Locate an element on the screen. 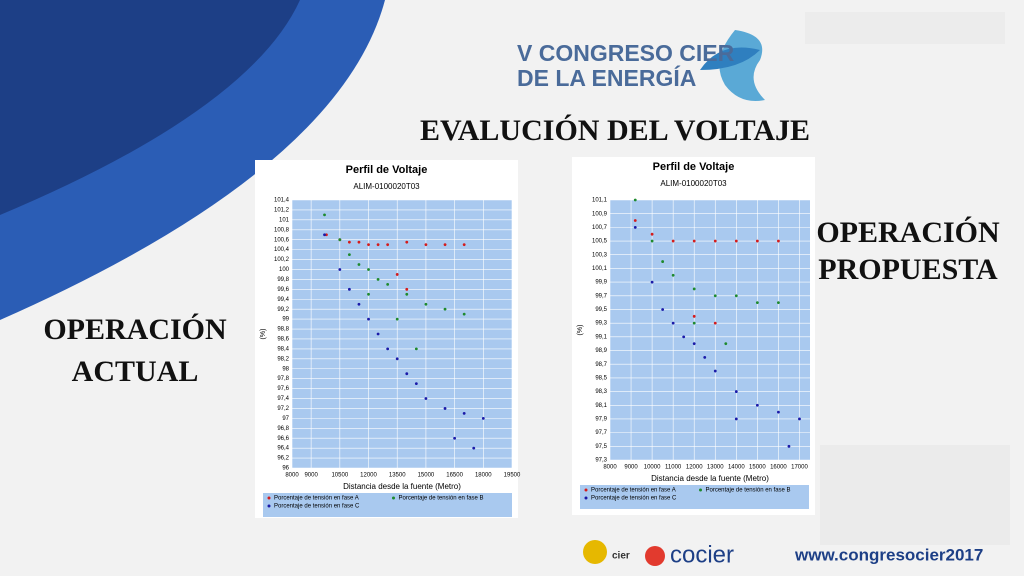 The height and width of the screenshot is (581, 1024). y-tick-label: 101,4 is located at coordinates (282, 201).